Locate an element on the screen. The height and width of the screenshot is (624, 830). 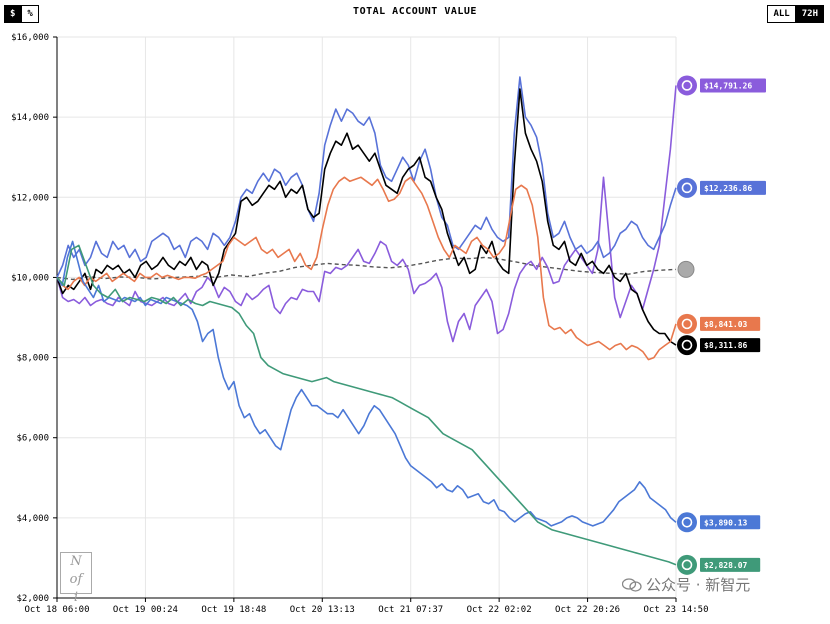
x-tick-label: Oct 18 06:00 is located at coordinates (56, 610).